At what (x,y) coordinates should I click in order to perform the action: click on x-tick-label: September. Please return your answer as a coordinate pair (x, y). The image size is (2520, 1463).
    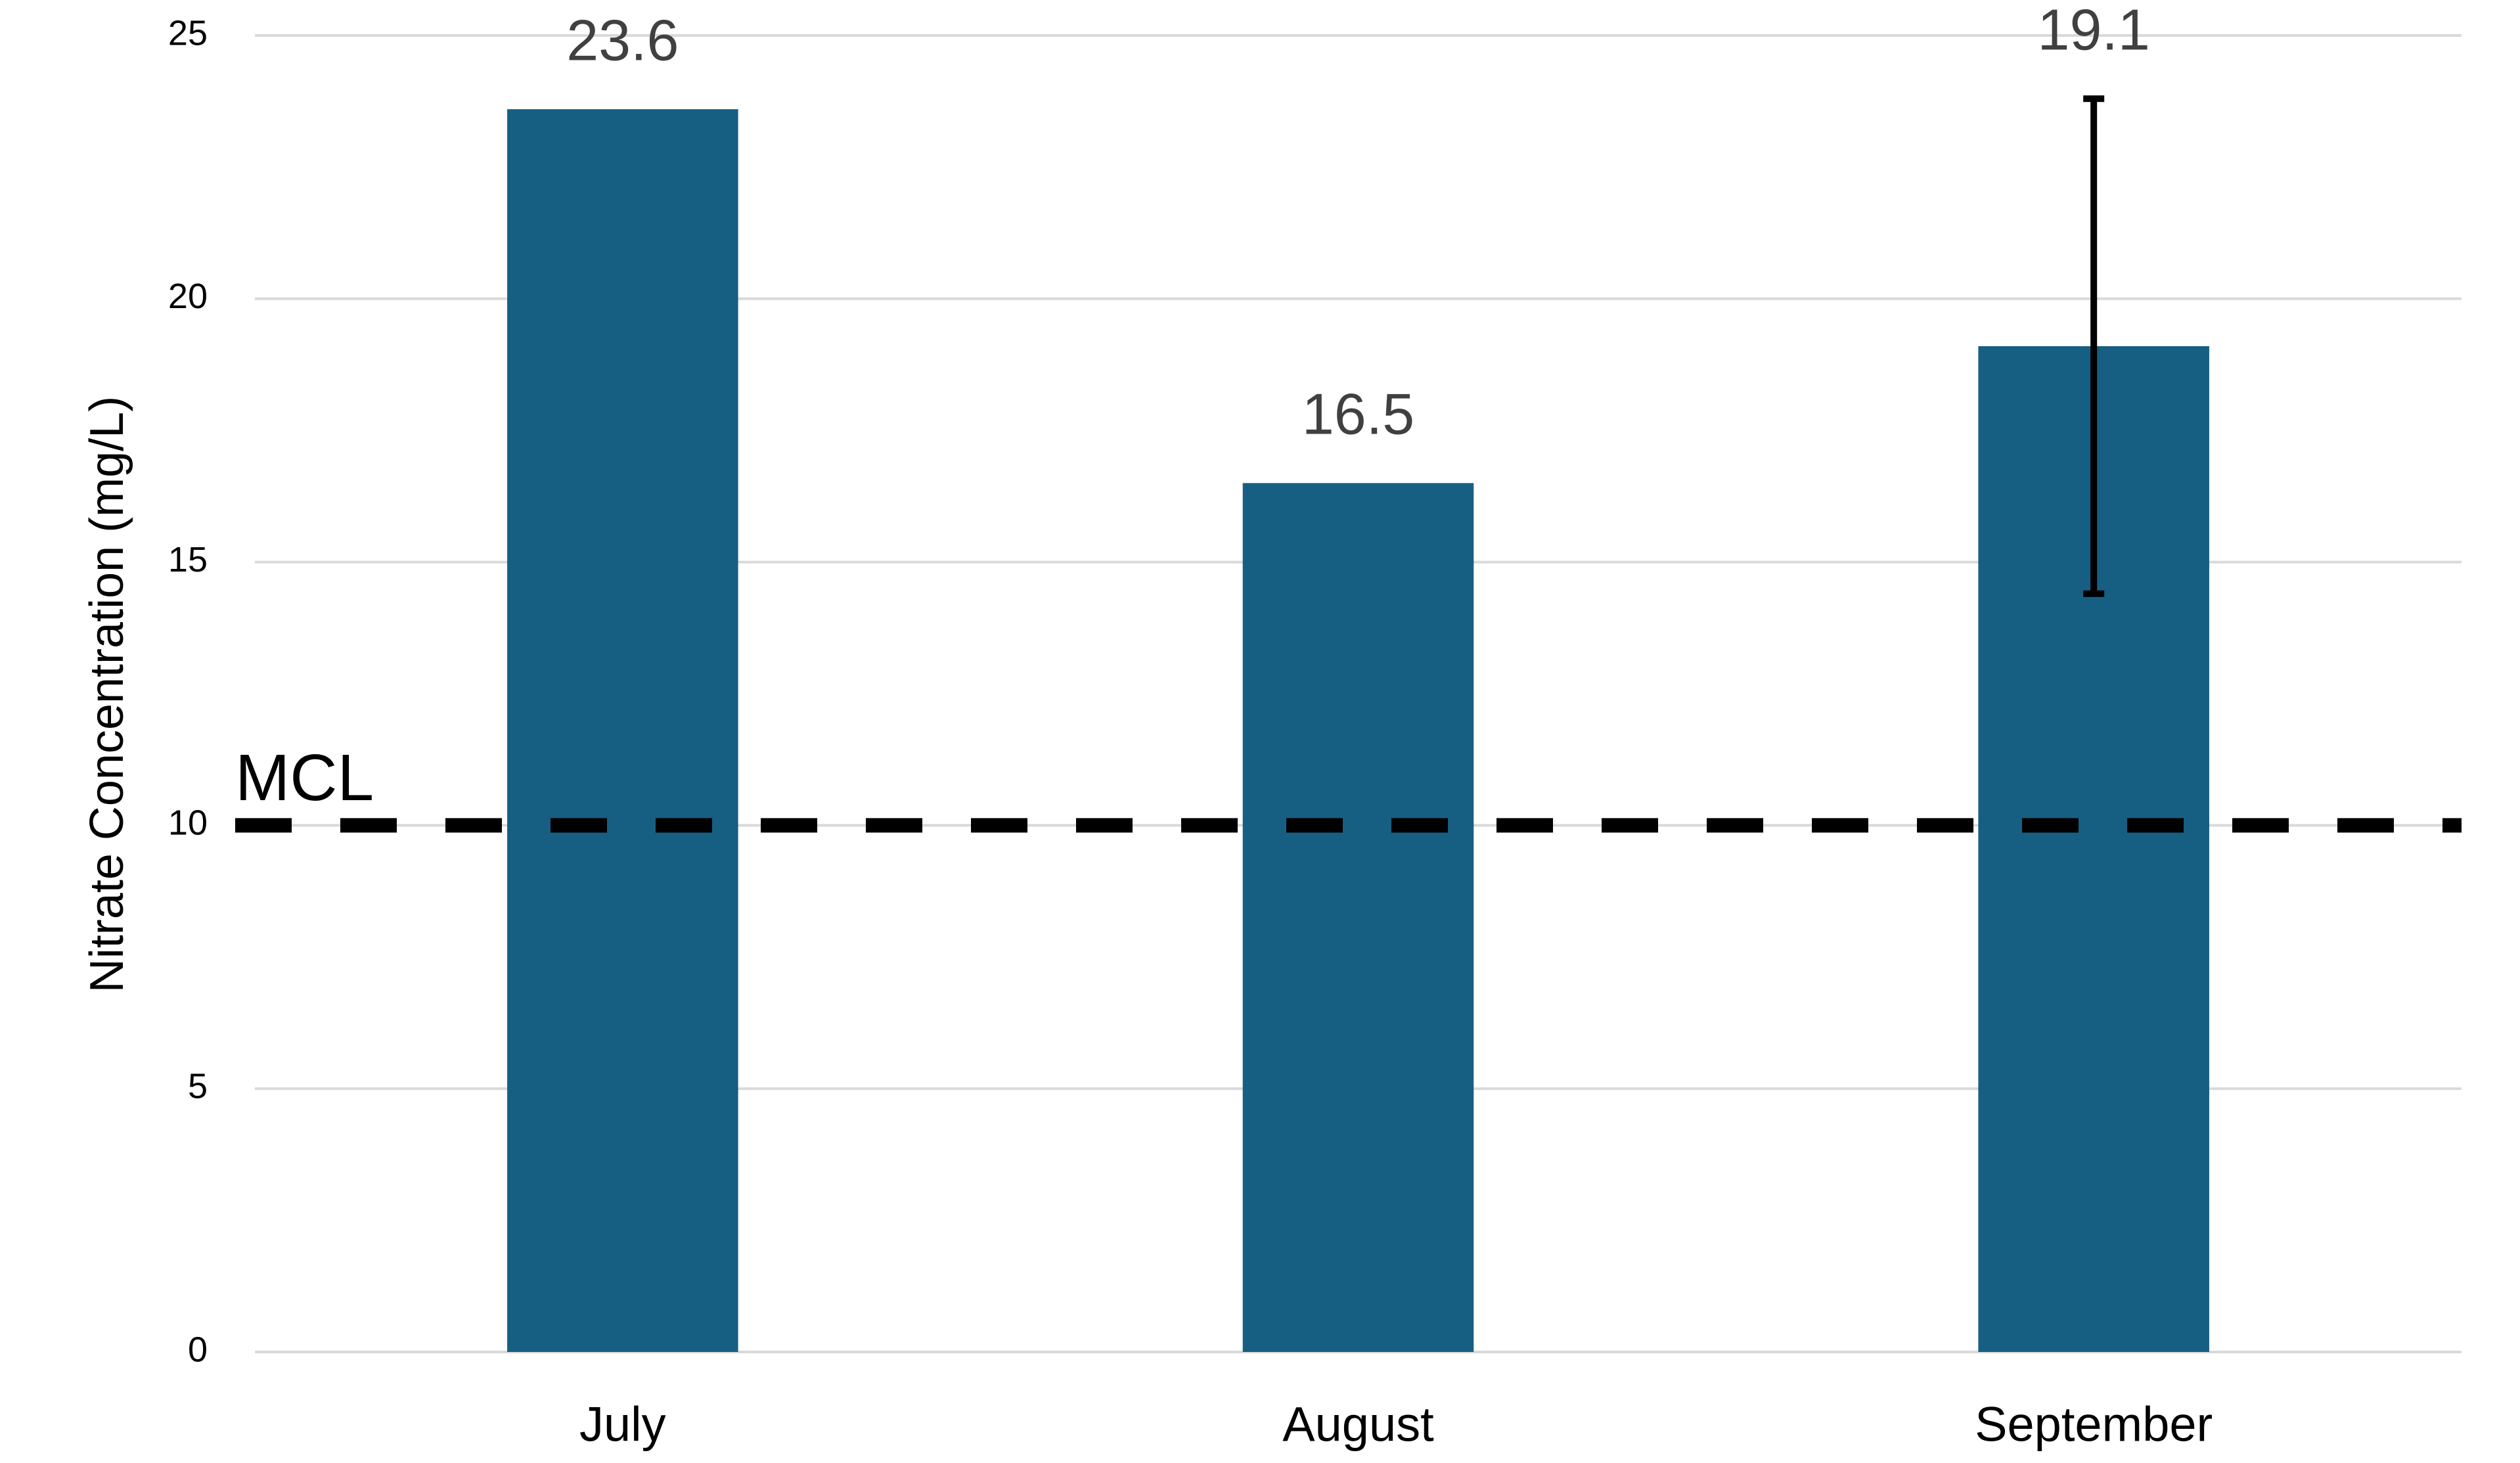
    Looking at the image, I should click on (2094, 1425).